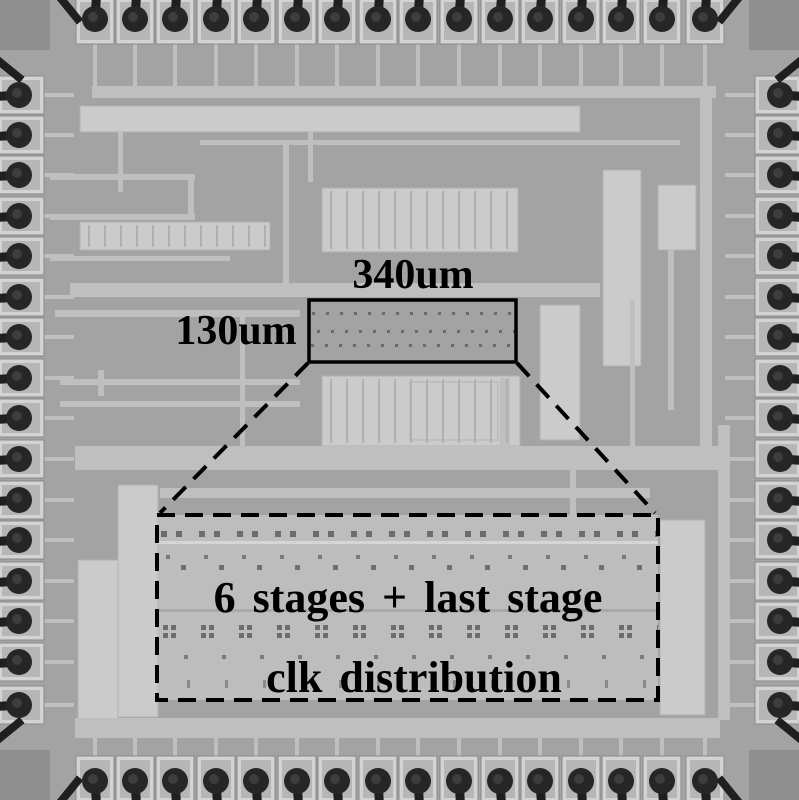 The image size is (799, 800). What do you see at coordinates (586, 438) in the screenshot?
I see `zoom-line-right` at bounding box center [586, 438].